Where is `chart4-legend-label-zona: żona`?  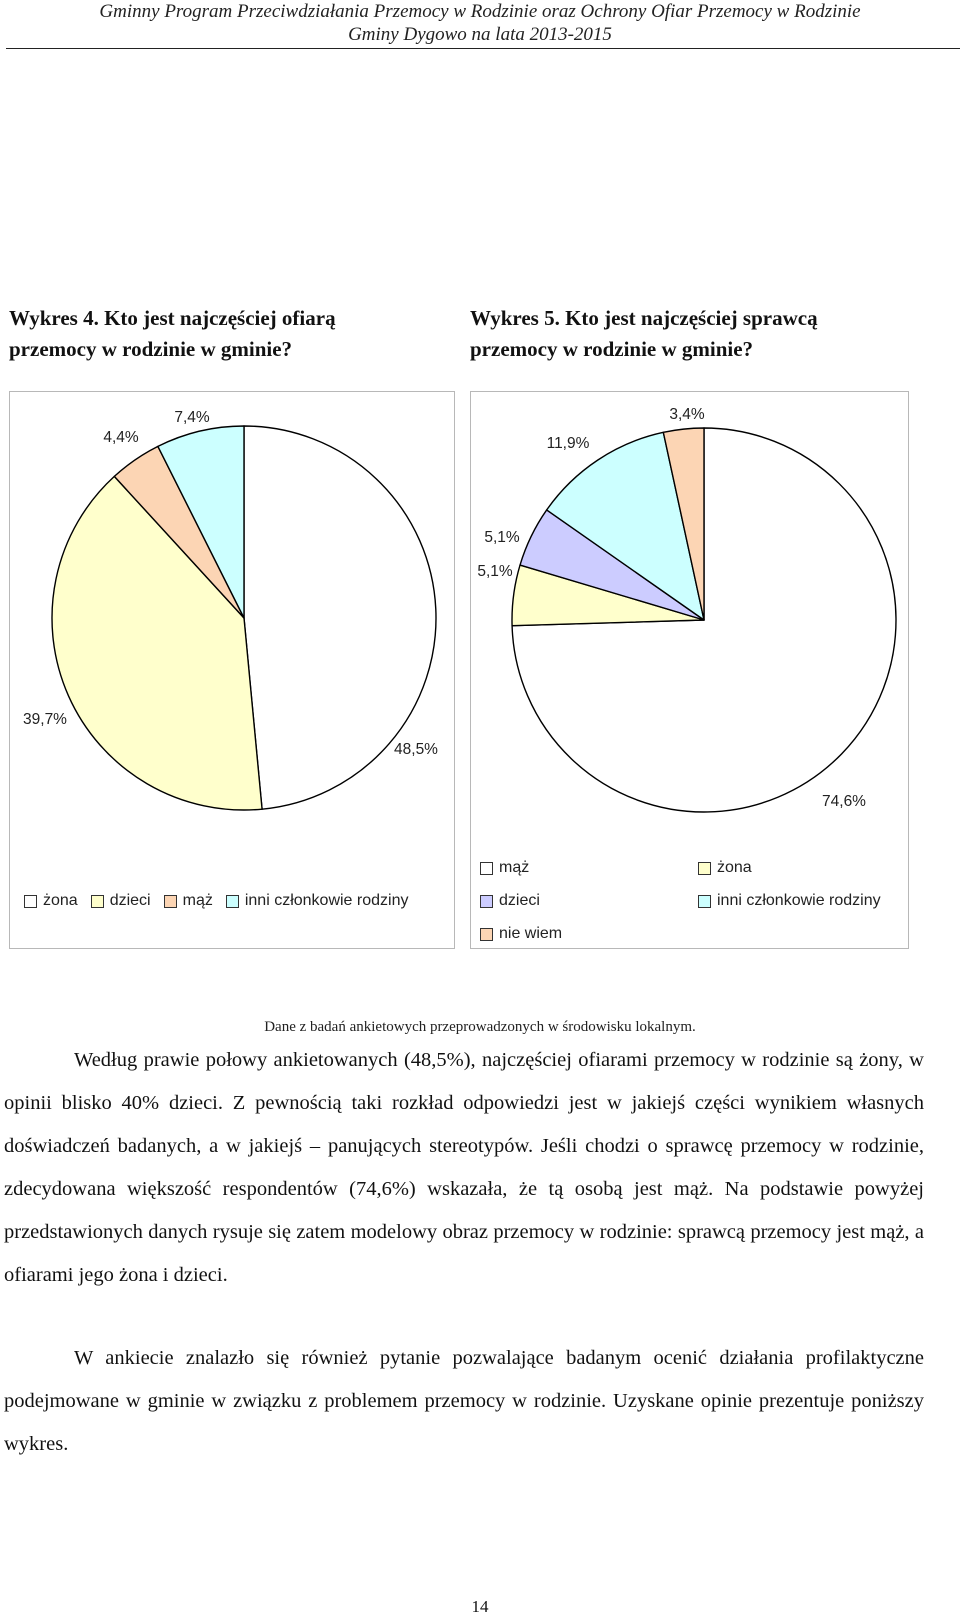 chart4-legend-label-zona: żona is located at coordinates (60, 900).